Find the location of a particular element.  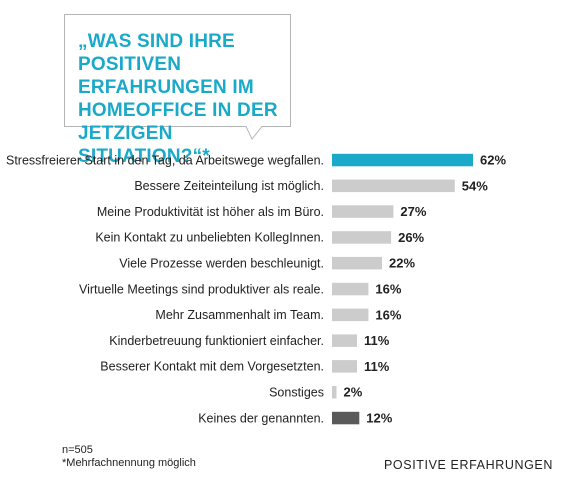

multiple-answers-note: *Mehrfachnennung möglich is located at coordinates (129, 463).